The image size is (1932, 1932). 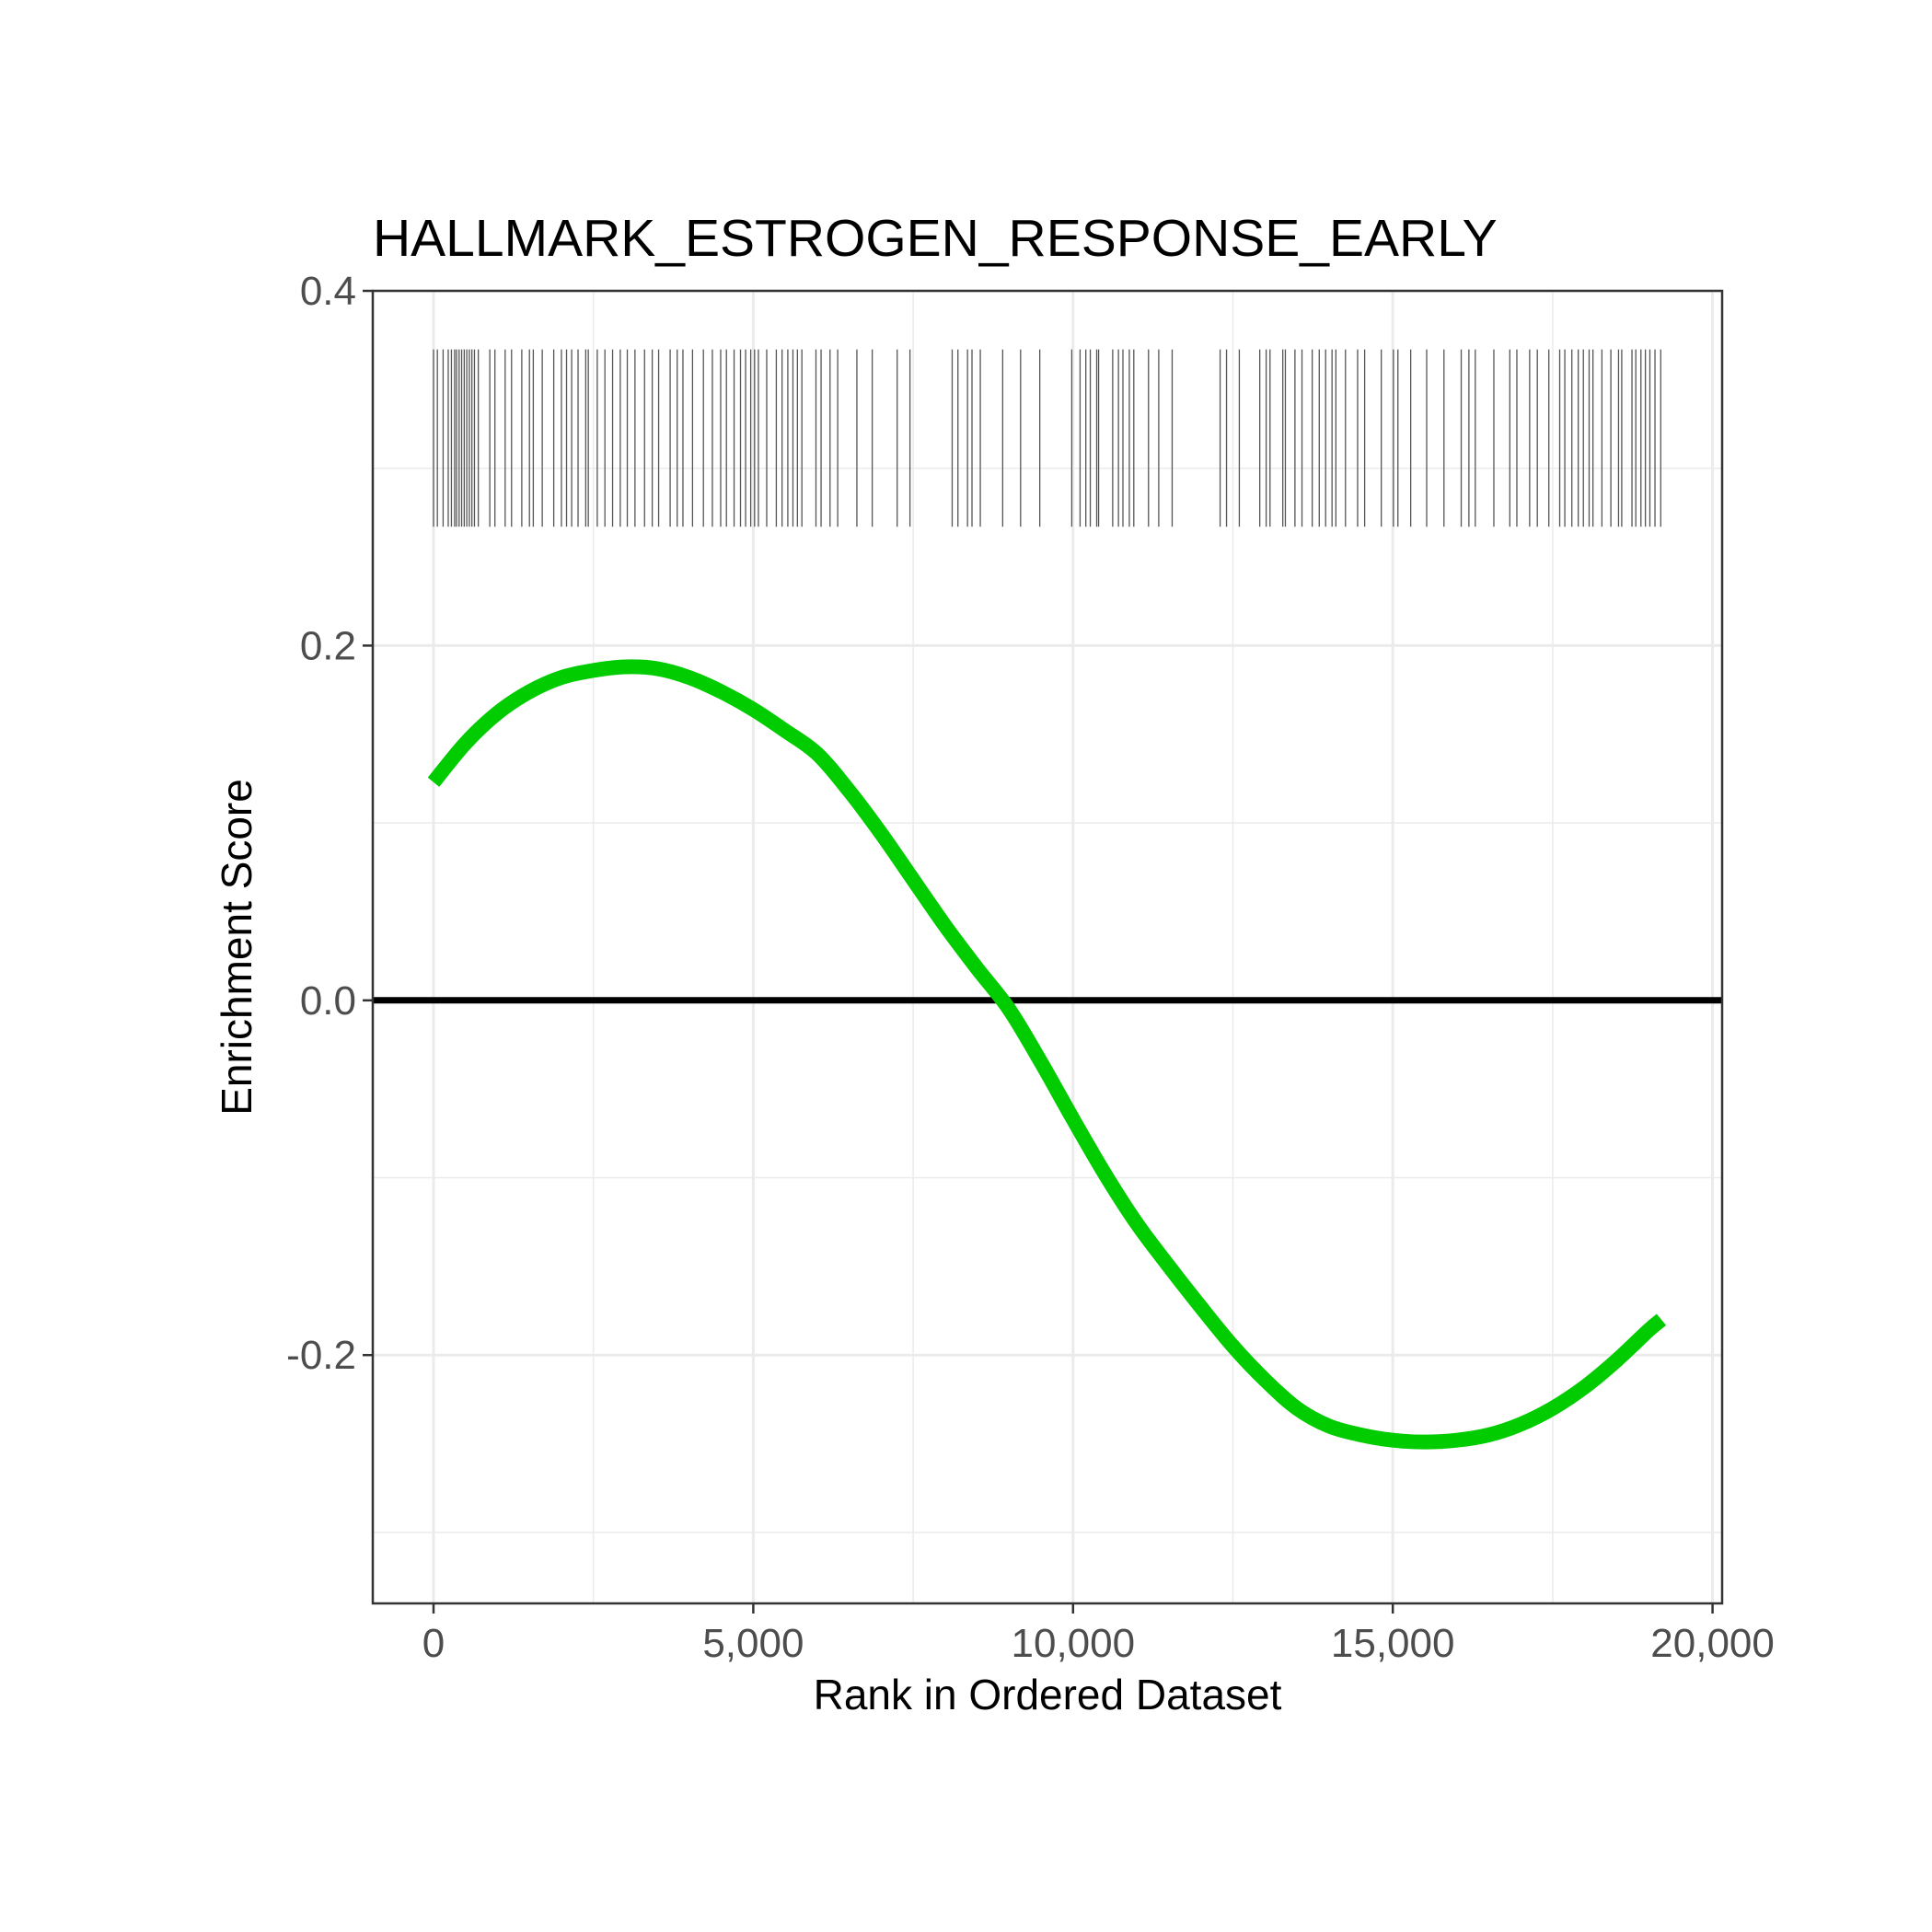 I want to click on x-tick-label: 10,000, so click(x=1074, y=1644).